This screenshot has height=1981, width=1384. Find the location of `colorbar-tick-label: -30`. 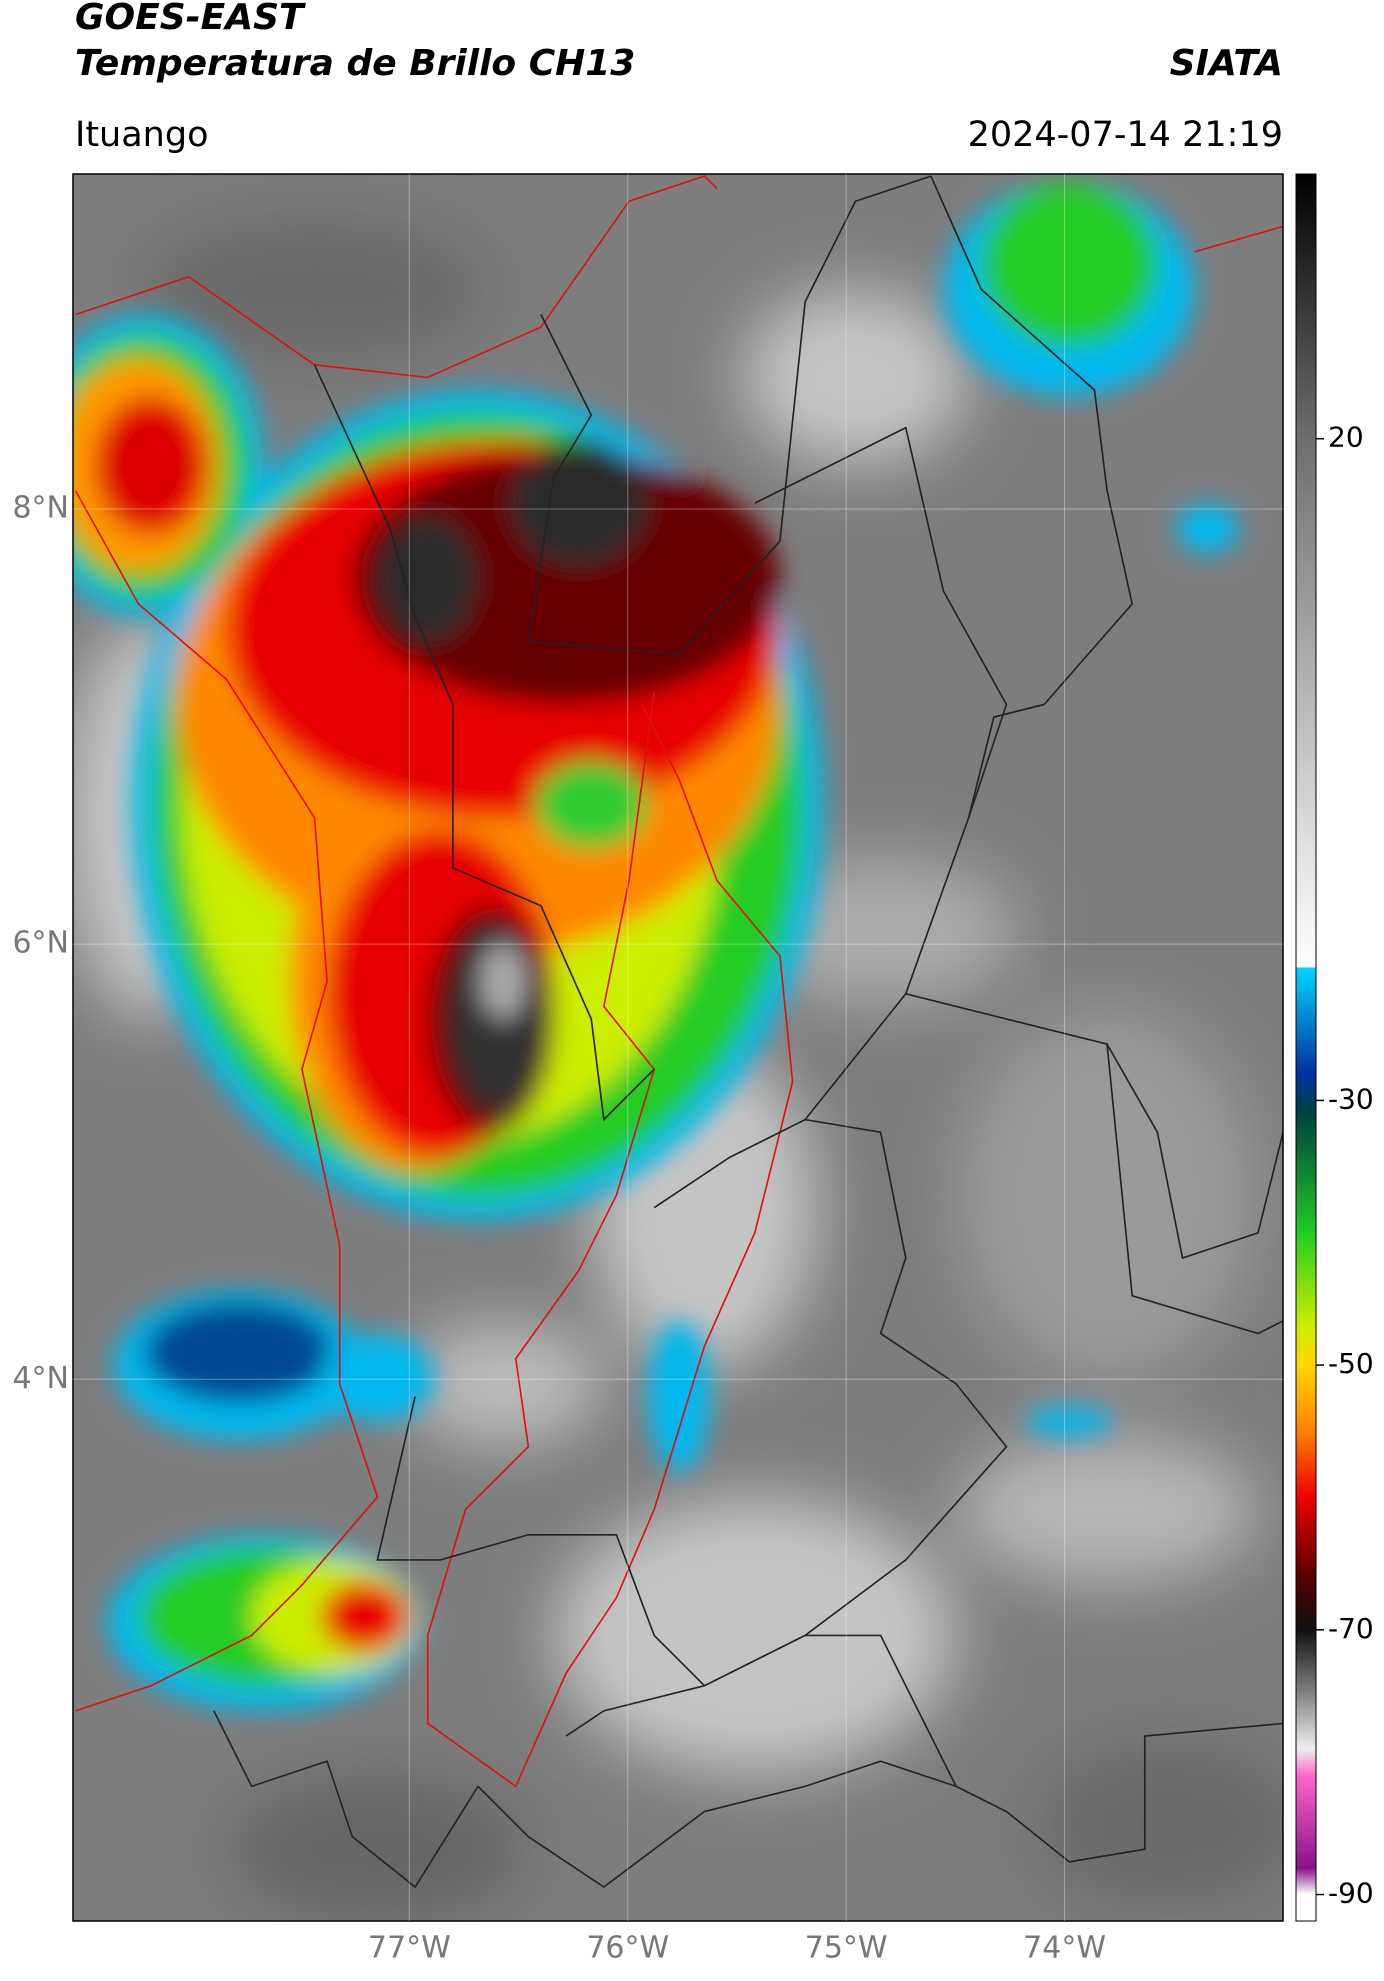

colorbar-tick-label: -30 is located at coordinates (1351, 1098).